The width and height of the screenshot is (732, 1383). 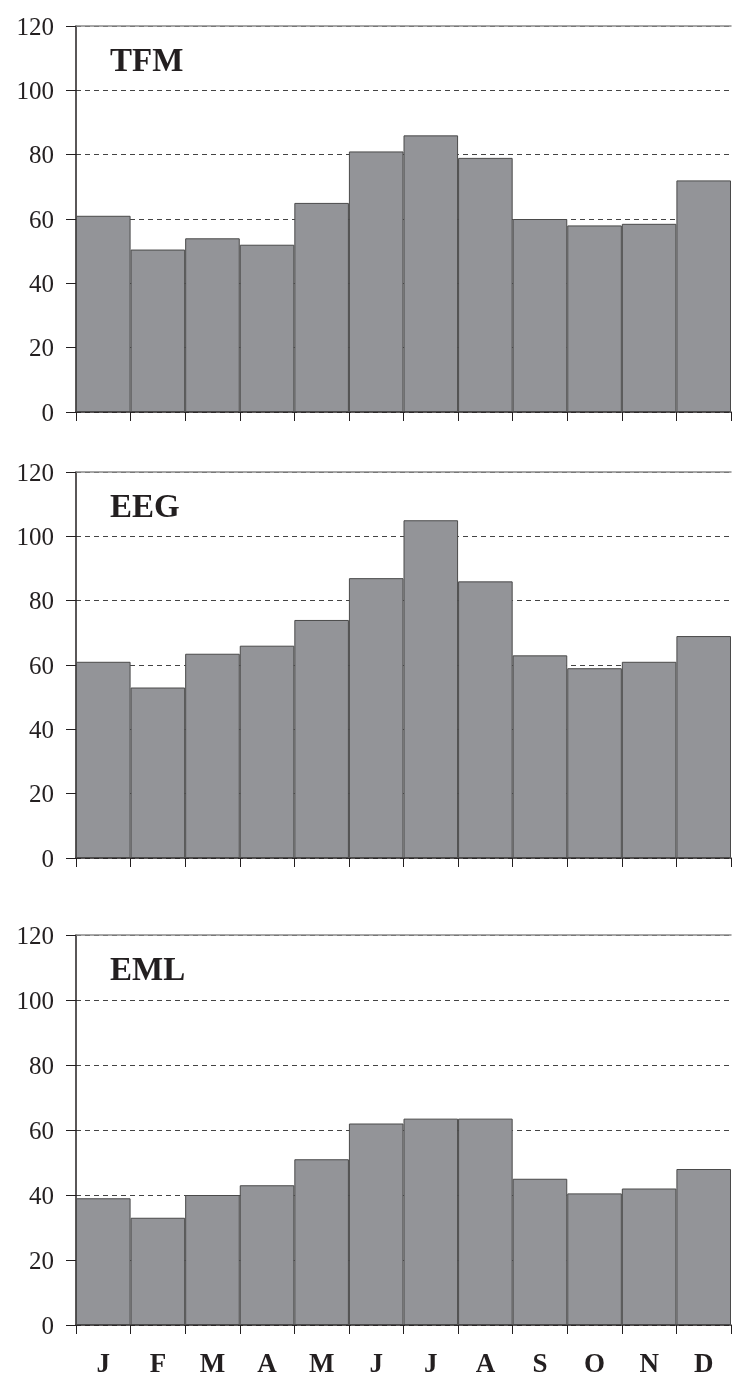 I want to click on x-tick-label: F, so click(x=158, y=1362).